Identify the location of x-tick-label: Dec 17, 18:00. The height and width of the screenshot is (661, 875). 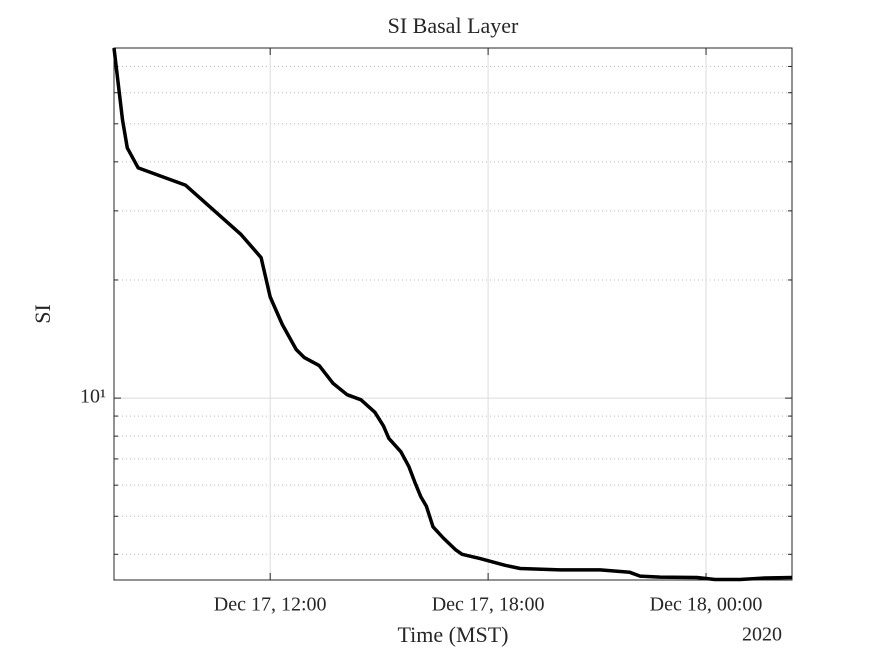
(488, 605).